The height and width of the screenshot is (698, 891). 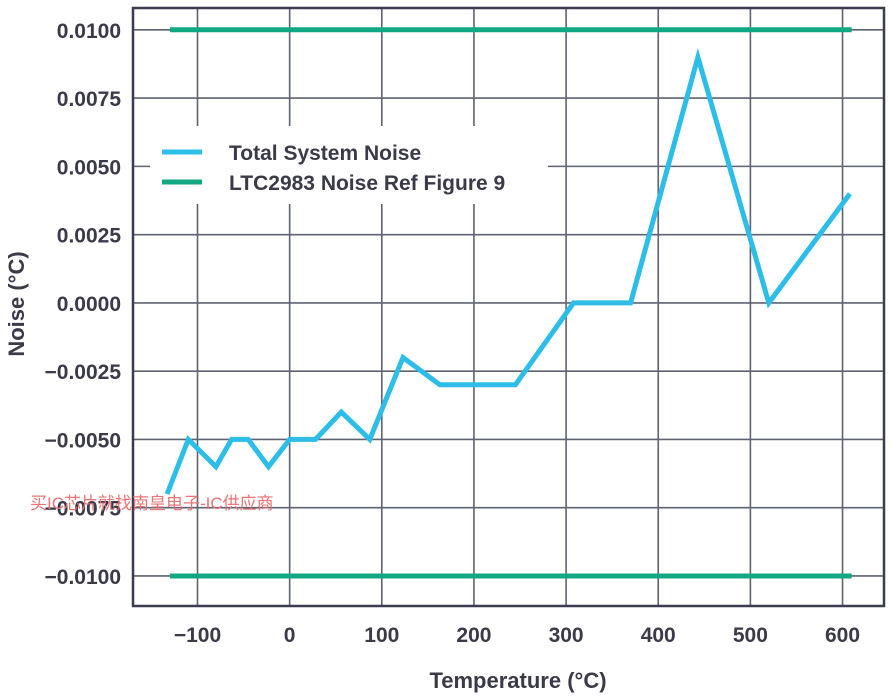 What do you see at coordinates (152, 503) in the screenshot?
I see `watermark-text: 买IC芯片就找南皇电子-IC供应商` at bounding box center [152, 503].